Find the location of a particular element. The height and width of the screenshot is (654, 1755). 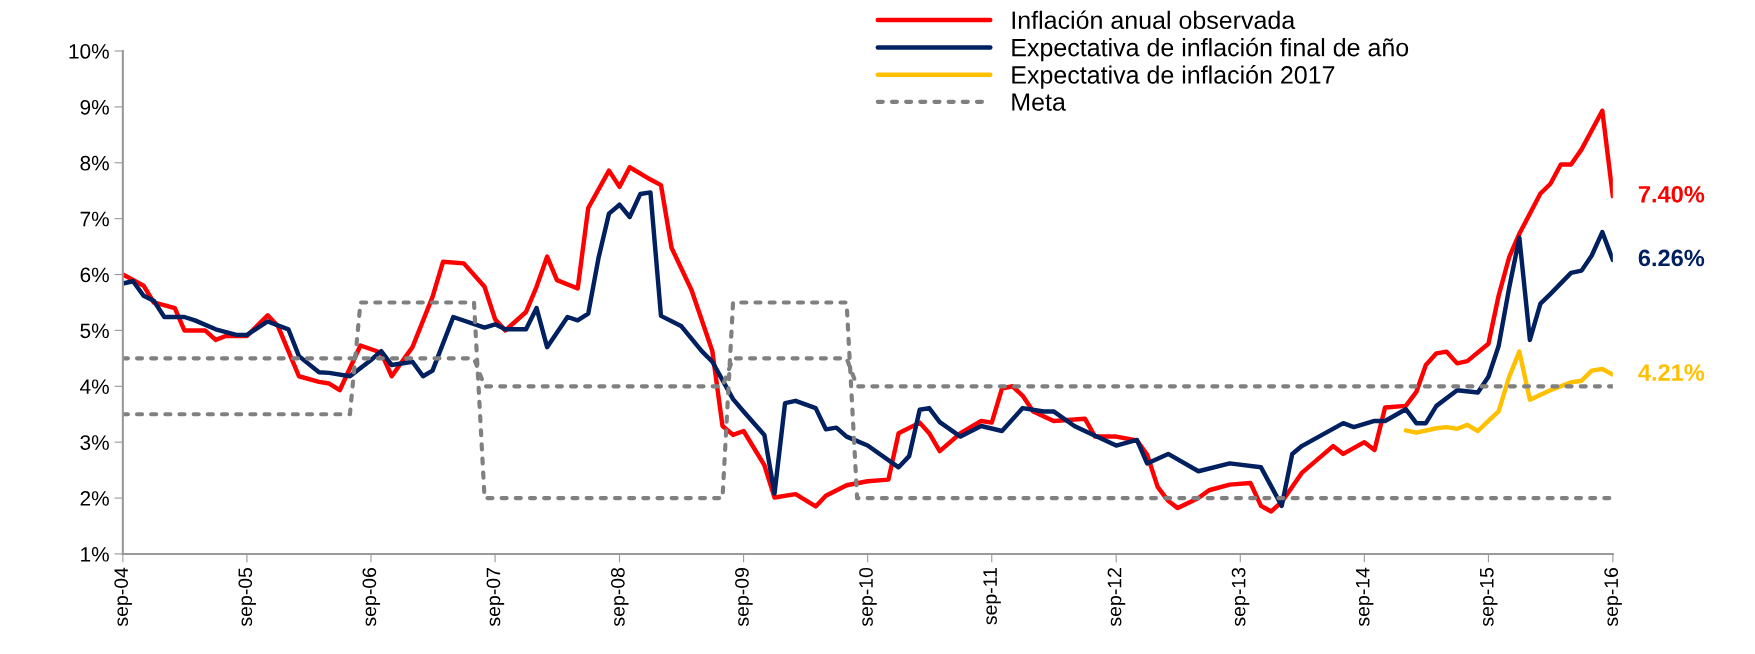

y-tick-label: 6% is located at coordinates (94, 275).